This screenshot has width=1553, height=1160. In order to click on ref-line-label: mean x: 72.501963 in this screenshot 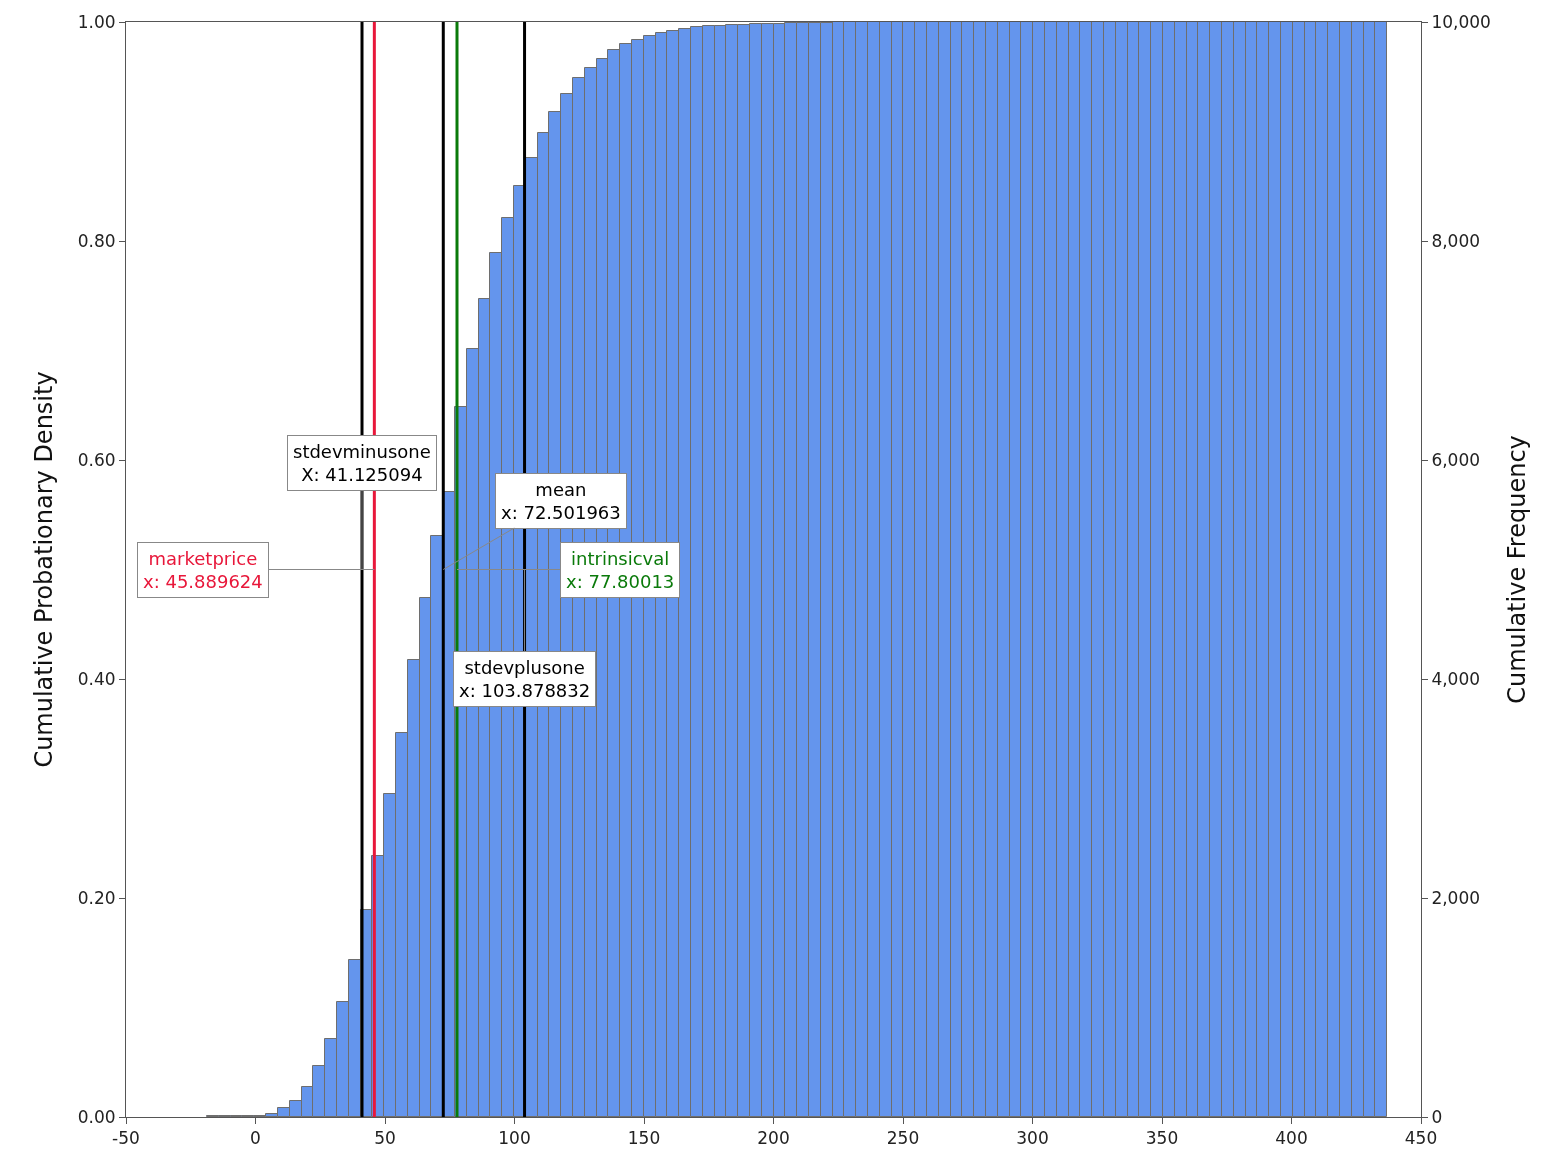, I will do `click(561, 501)`.